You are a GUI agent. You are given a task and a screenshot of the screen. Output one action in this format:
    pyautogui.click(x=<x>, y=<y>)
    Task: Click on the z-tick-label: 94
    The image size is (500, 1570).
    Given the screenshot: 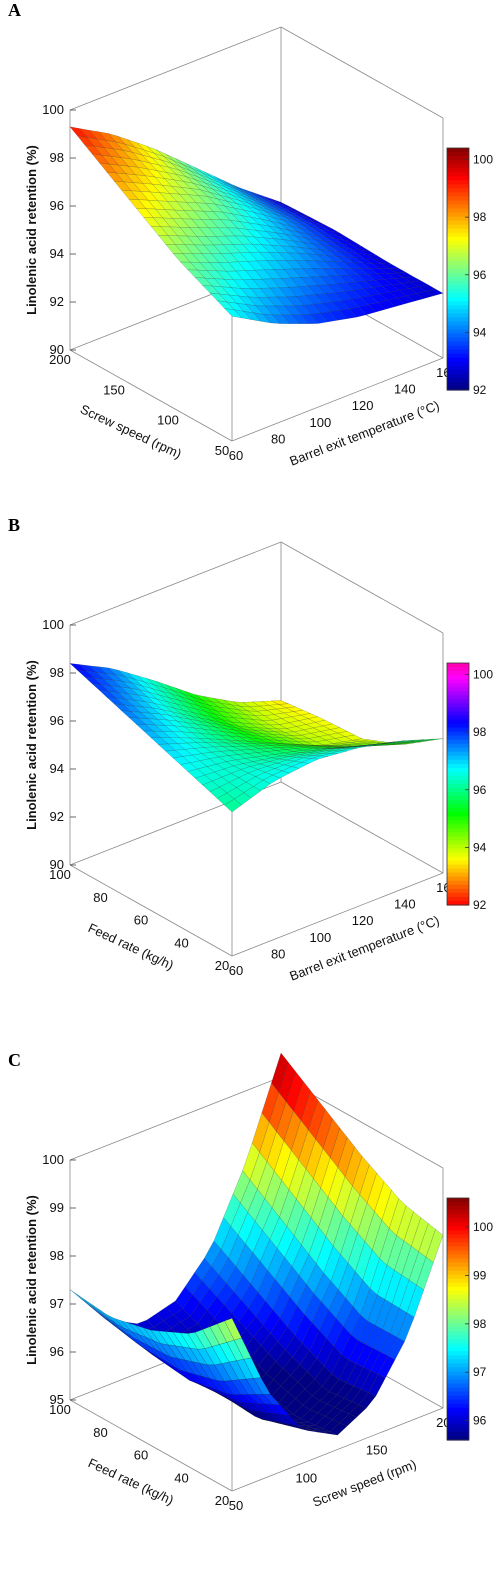 What is the action you would take?
    pyautogui.click(x=57, y=768)
    